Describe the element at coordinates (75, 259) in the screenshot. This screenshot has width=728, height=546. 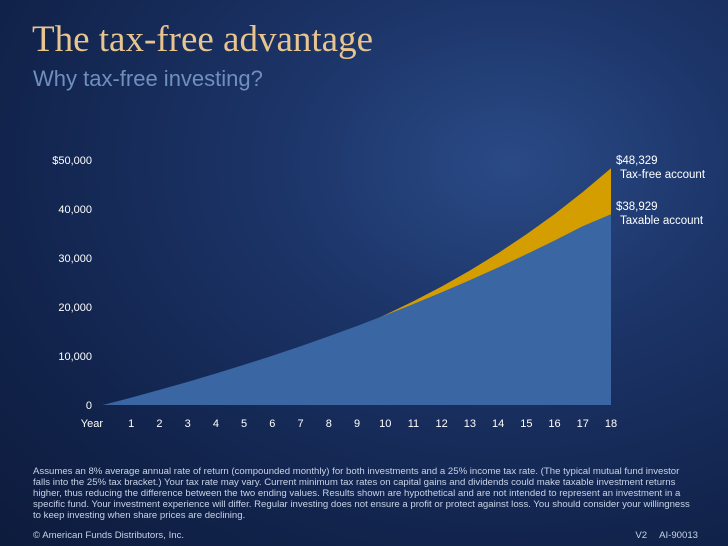
I see `y-tick-label: 30,000` at that location.